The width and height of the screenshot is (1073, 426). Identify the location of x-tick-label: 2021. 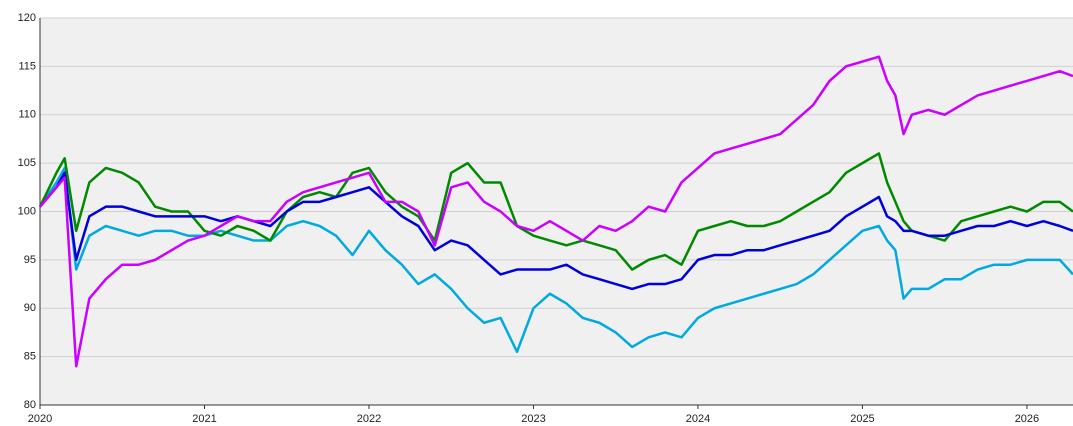
(204, 419).